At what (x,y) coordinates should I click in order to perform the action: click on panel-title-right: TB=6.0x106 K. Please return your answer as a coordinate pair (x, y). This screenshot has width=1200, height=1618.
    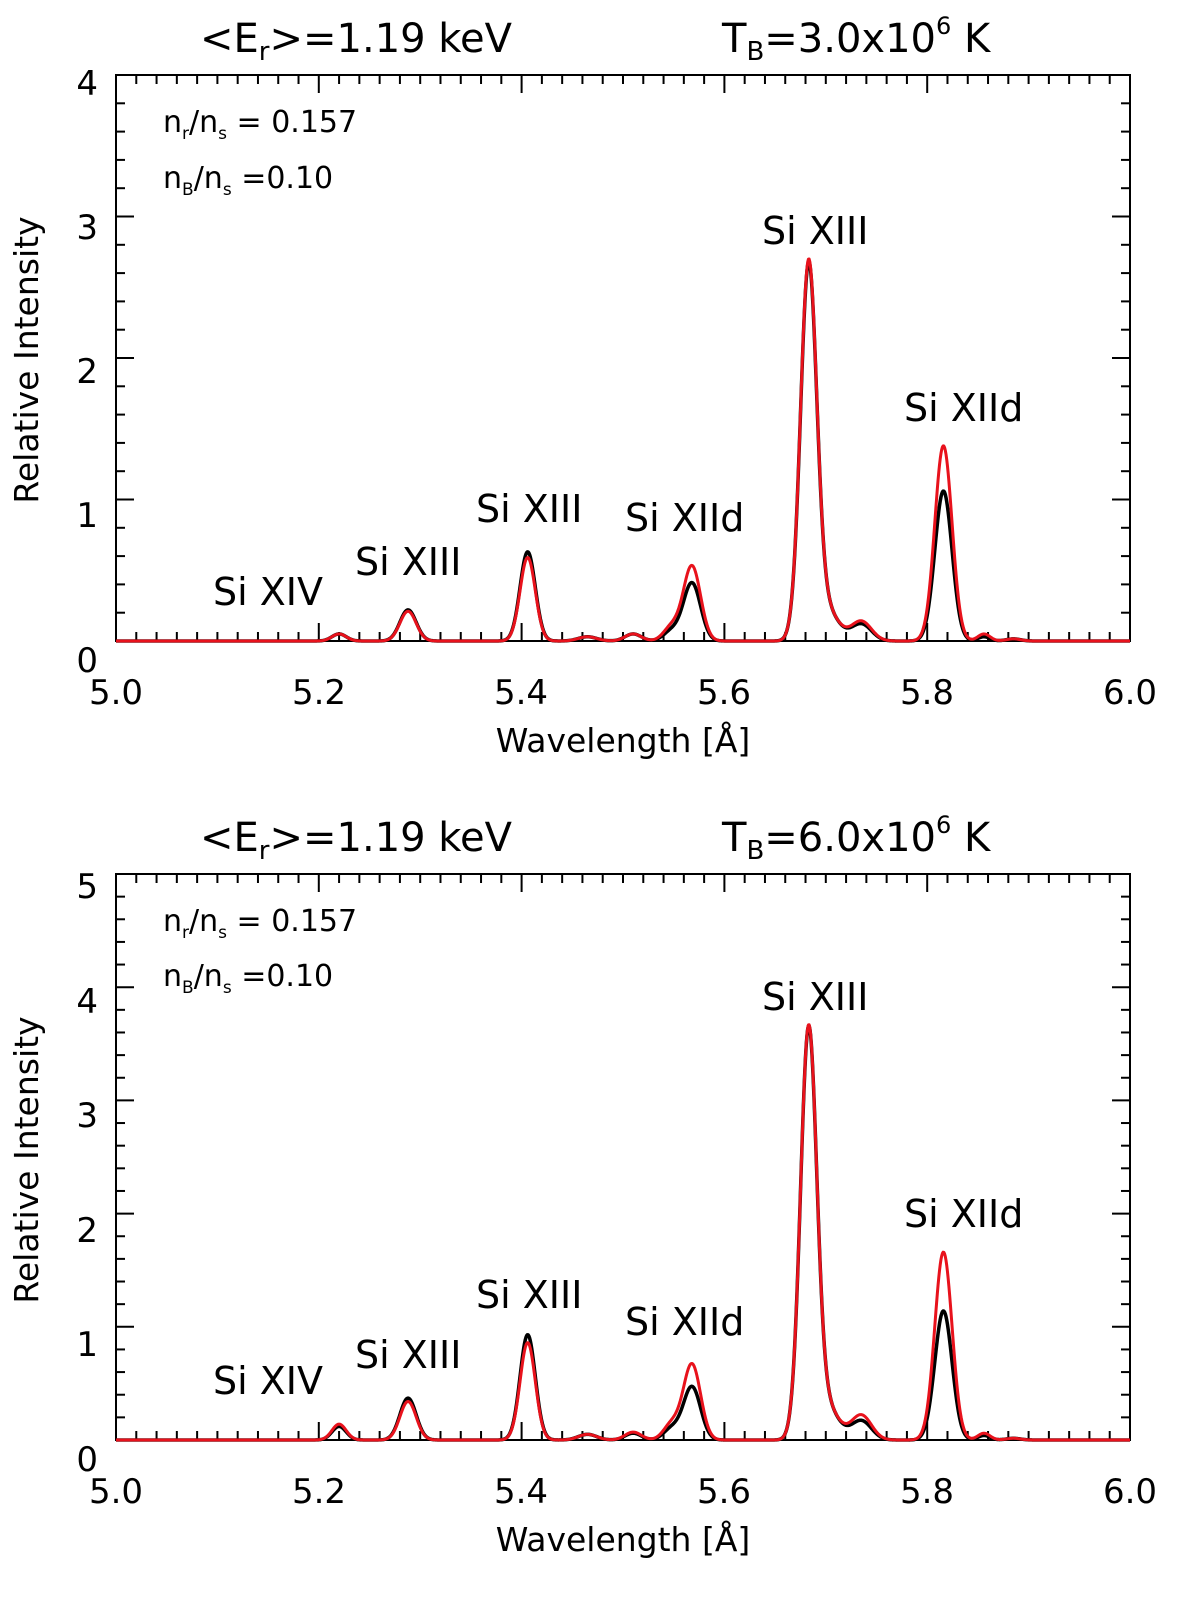
    Looking at the image, I should click on (856, 838).